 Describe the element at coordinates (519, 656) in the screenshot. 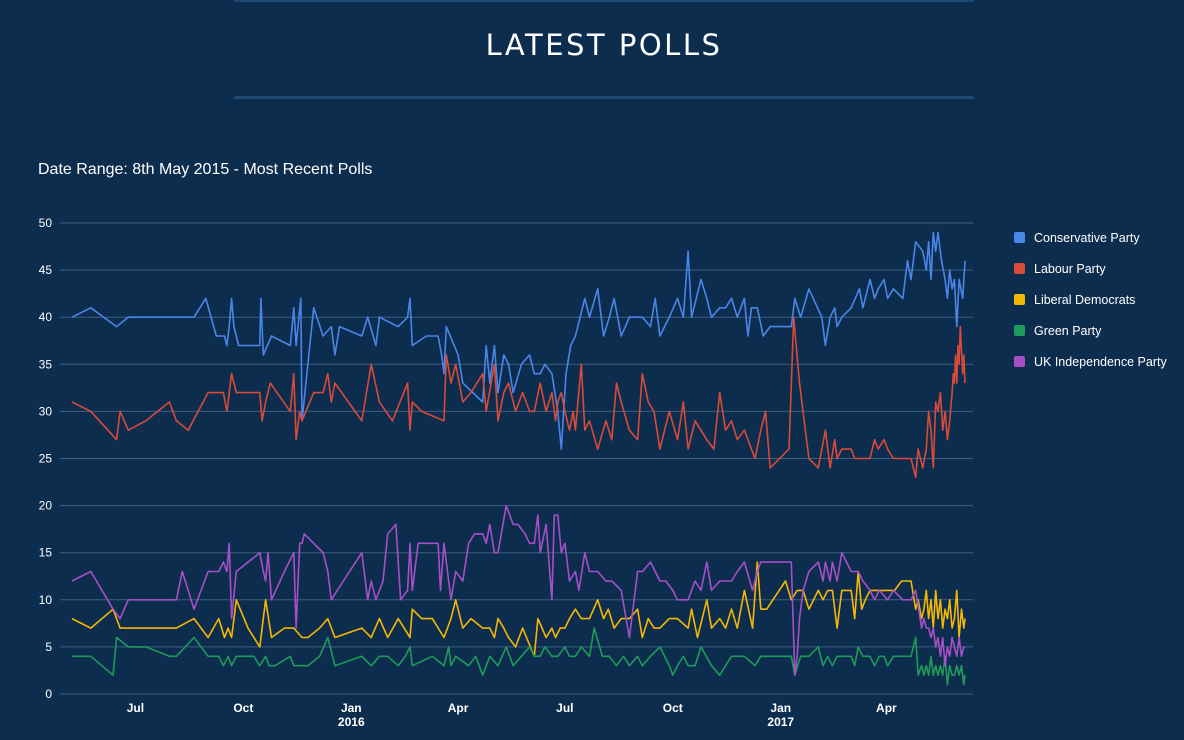

I see `series-line-green-party` at that location.